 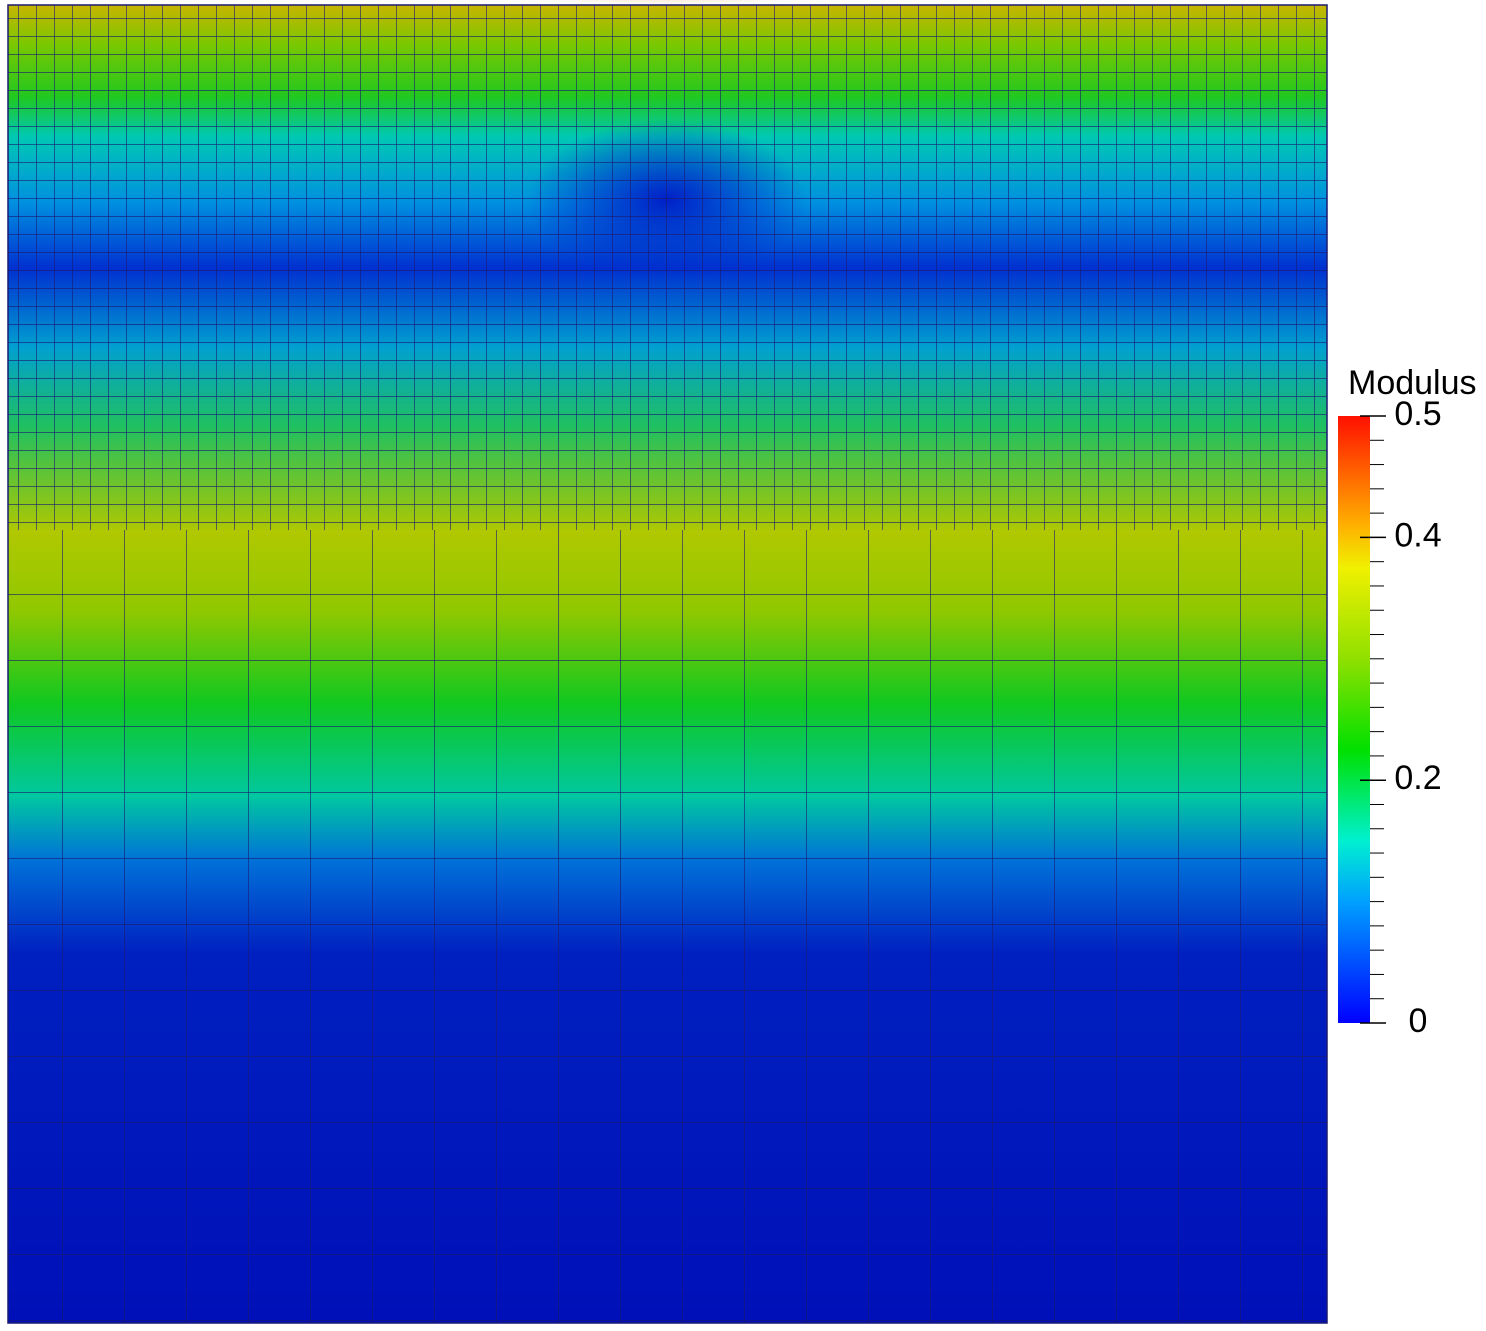 What do you see at coordinates (1417, 778) in the screenshot?
I see `colorbar-tick-label: 0.2` at bounding box center [1417, 778].